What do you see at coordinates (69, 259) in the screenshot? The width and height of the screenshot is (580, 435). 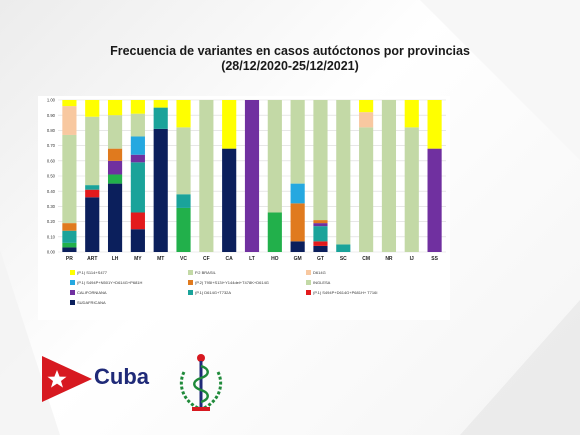 I see `x-tick-label: PR` at bounding box center [69, 259].